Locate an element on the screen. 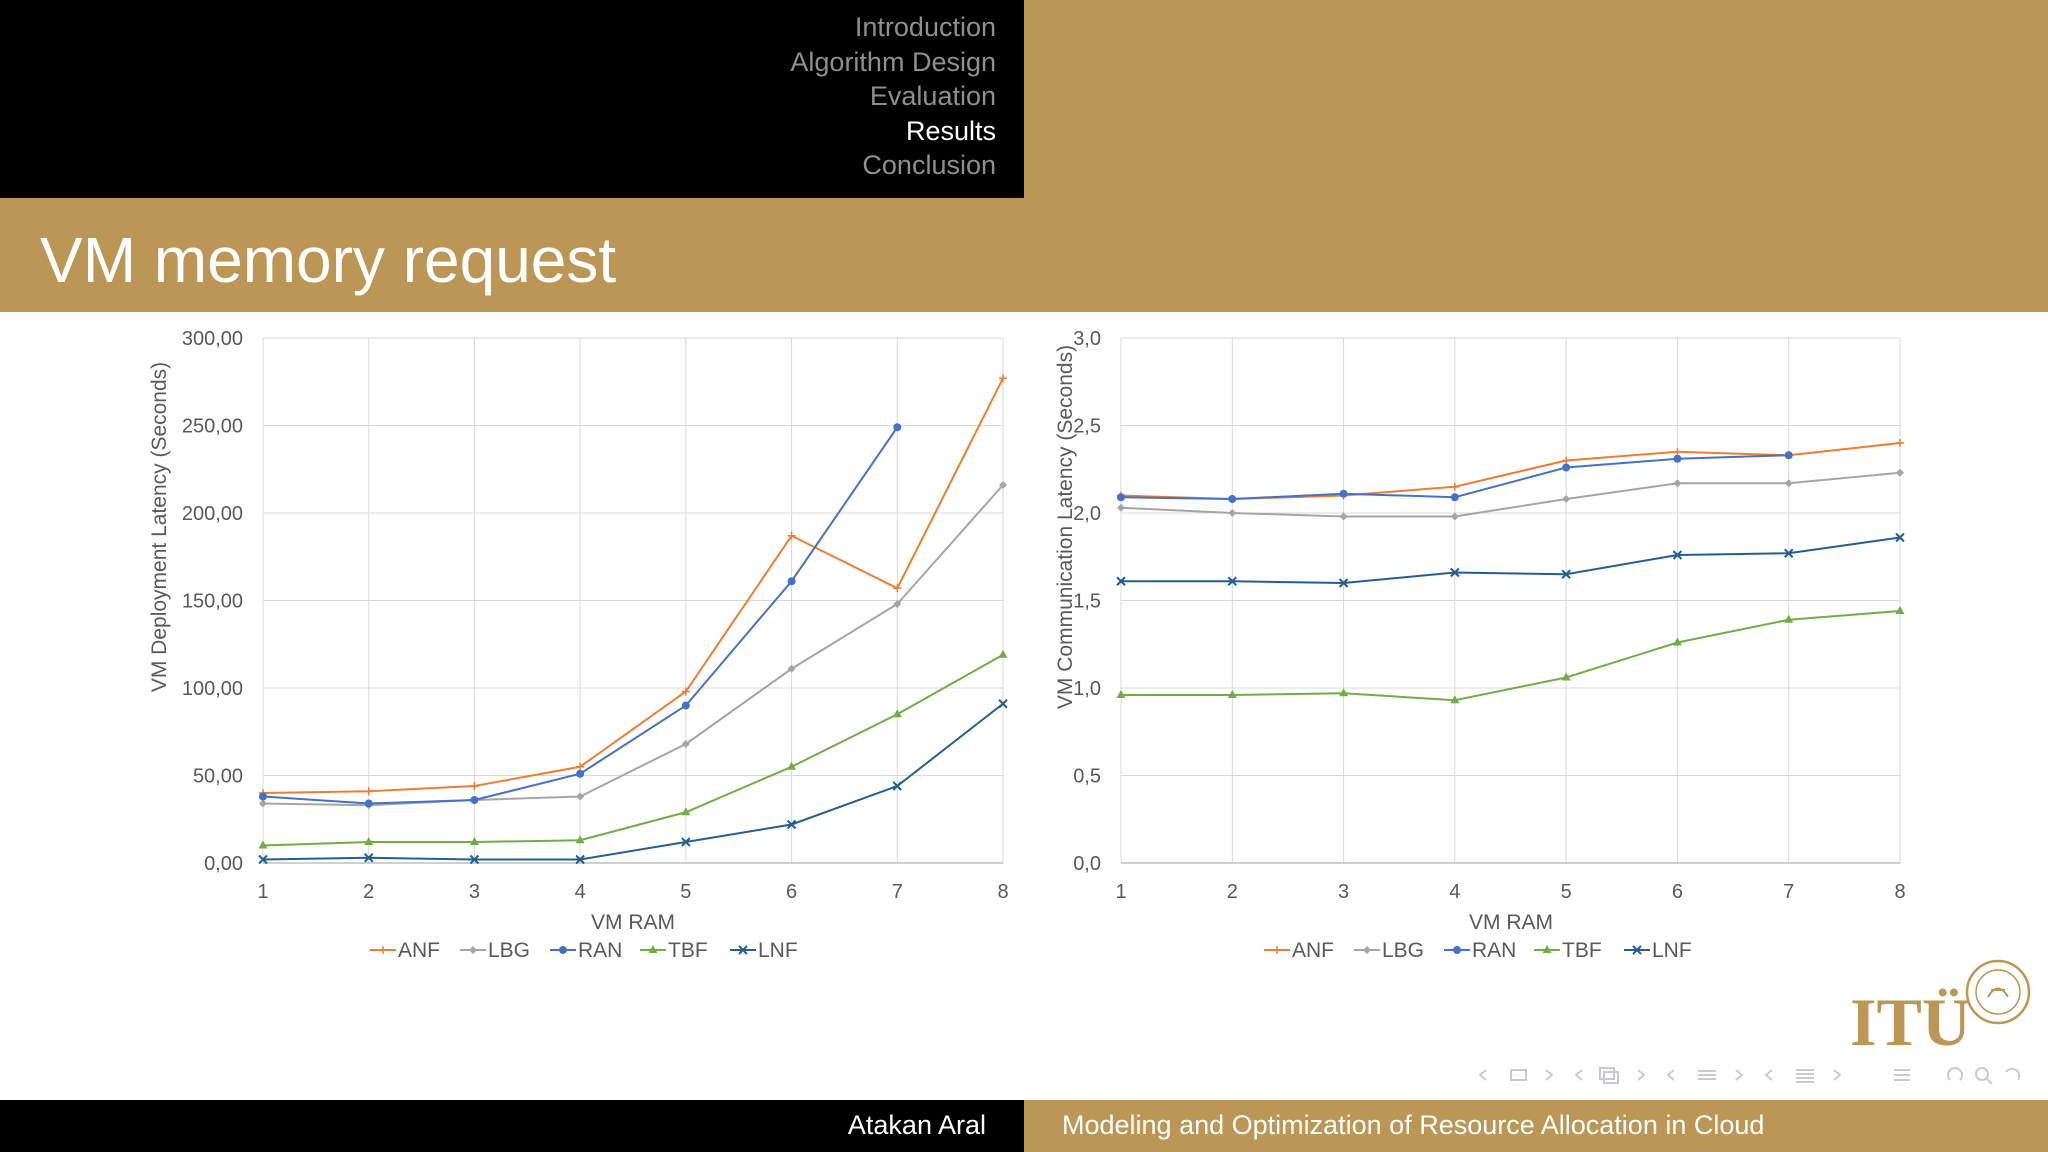  itu-logo: ITÜ is located at coordinates (1940, 1007).